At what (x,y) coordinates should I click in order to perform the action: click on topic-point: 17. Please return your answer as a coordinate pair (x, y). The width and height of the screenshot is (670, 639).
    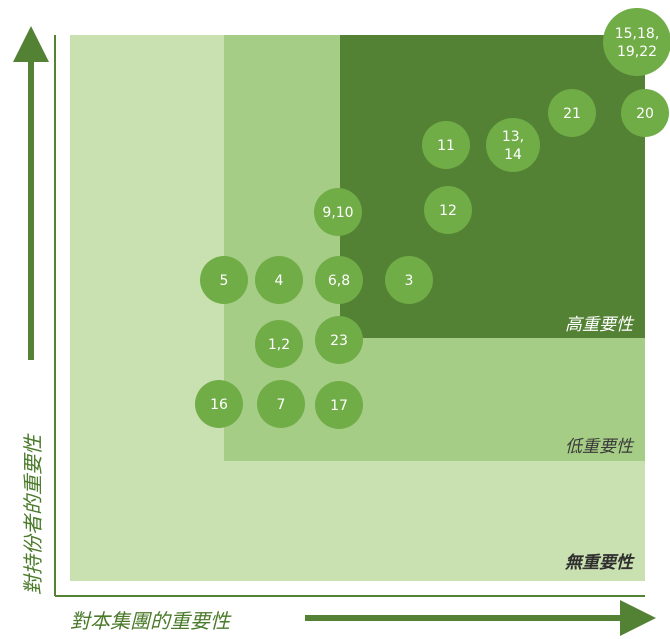
    Looking at the image, I should click on (339, 405).